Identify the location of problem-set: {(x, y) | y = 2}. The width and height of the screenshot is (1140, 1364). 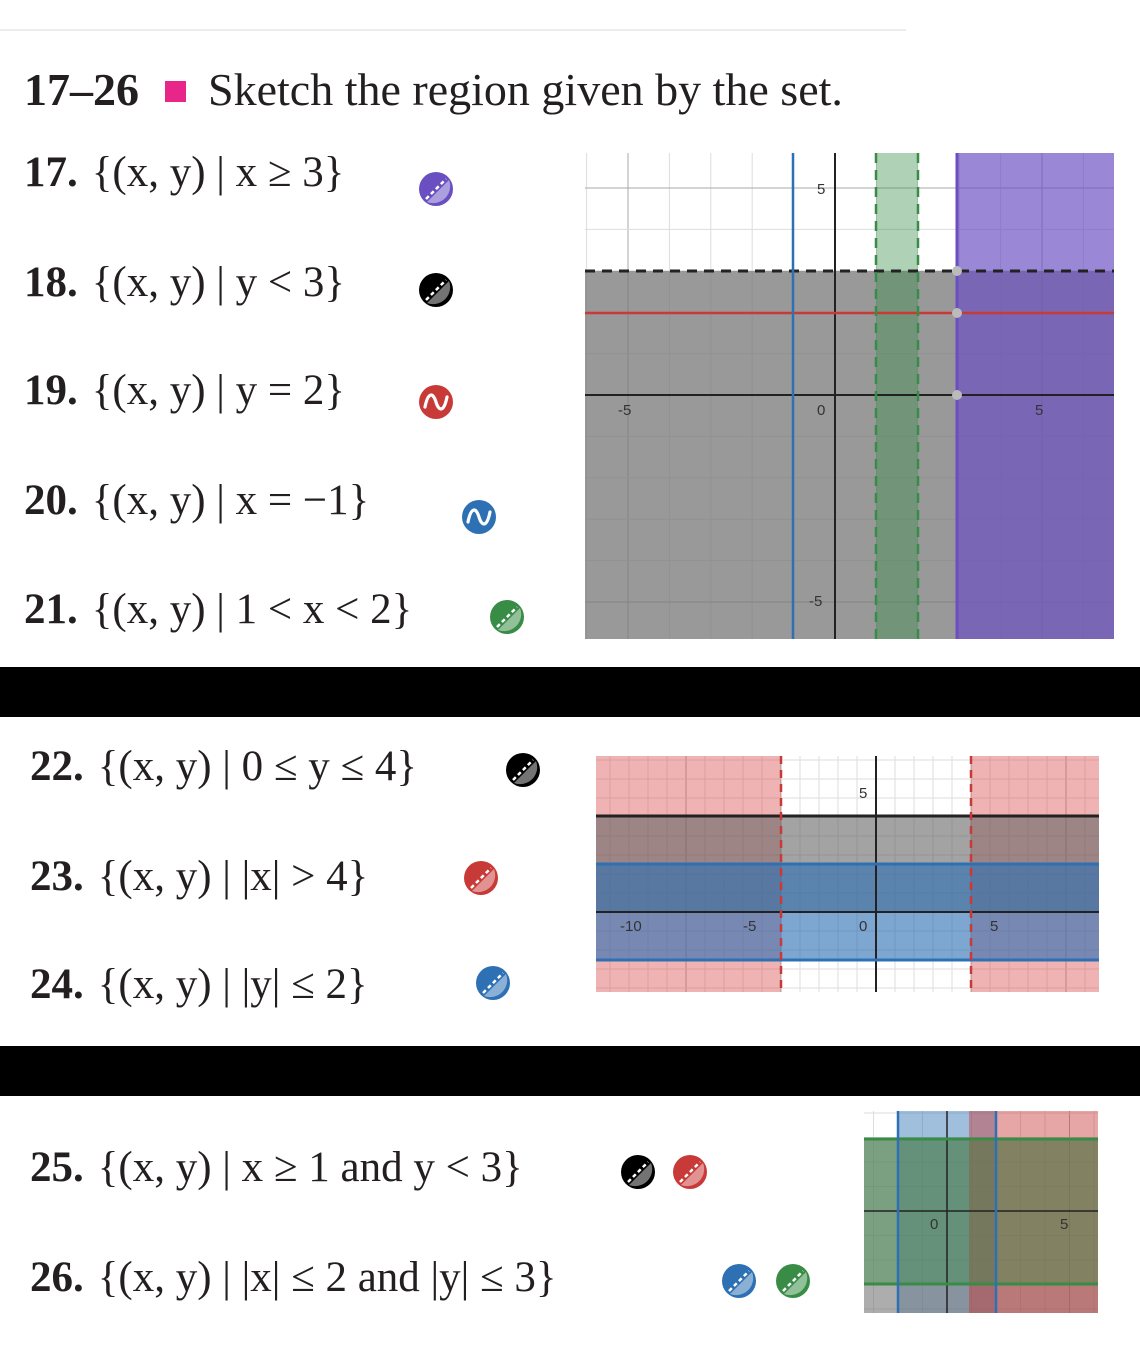
(218, 390).